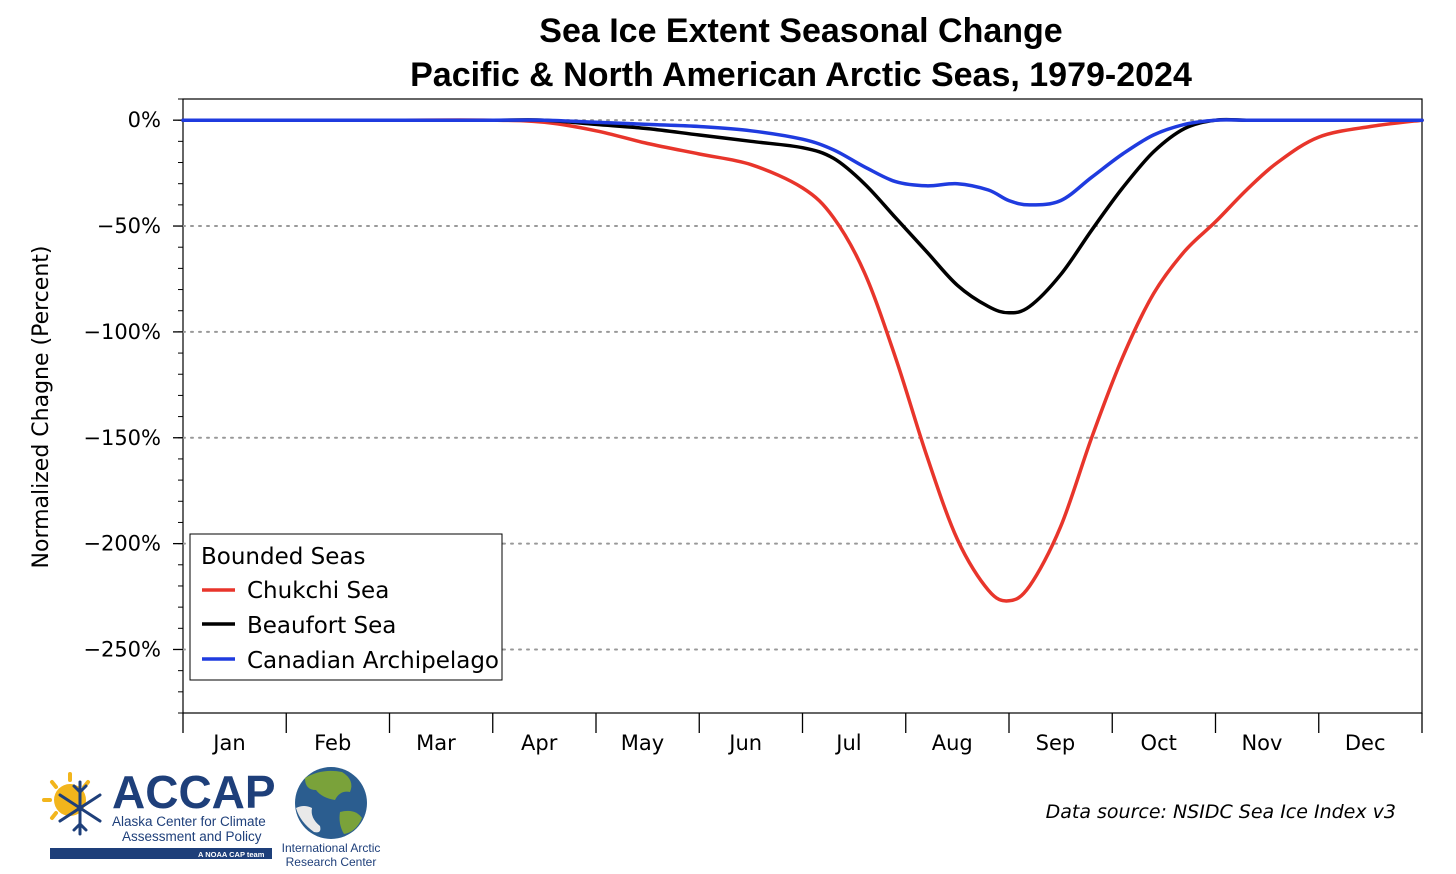  I want to click on accap-tag: A NOAA CAP team, so click(231, 854).